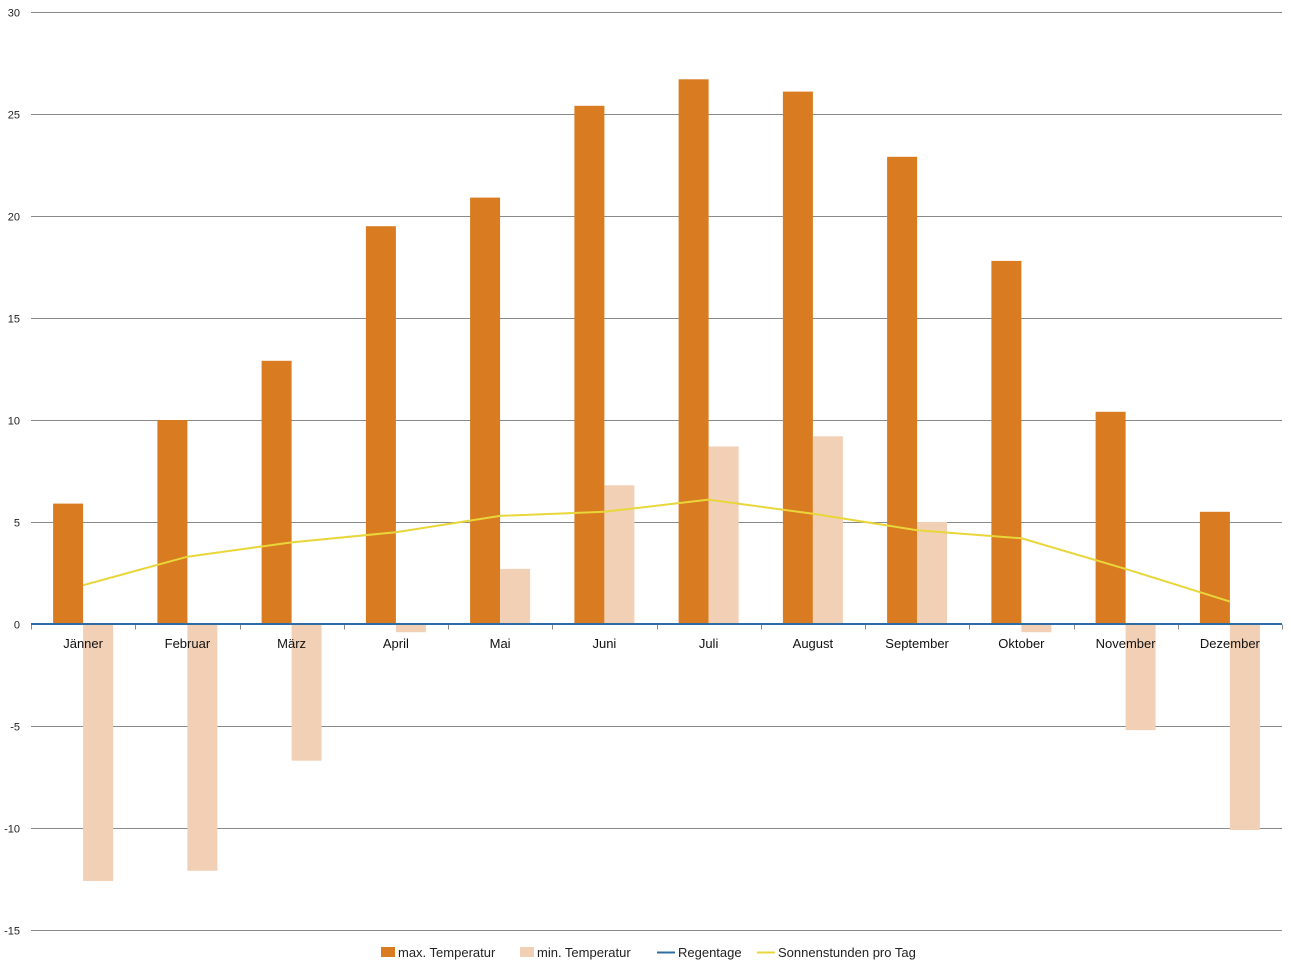 This screenshot has height=974, width=1291. What do you see at coordinates (14, 116) in the screenshot?
I see `y-tick-label: 25` at bounding box center [14, 116].